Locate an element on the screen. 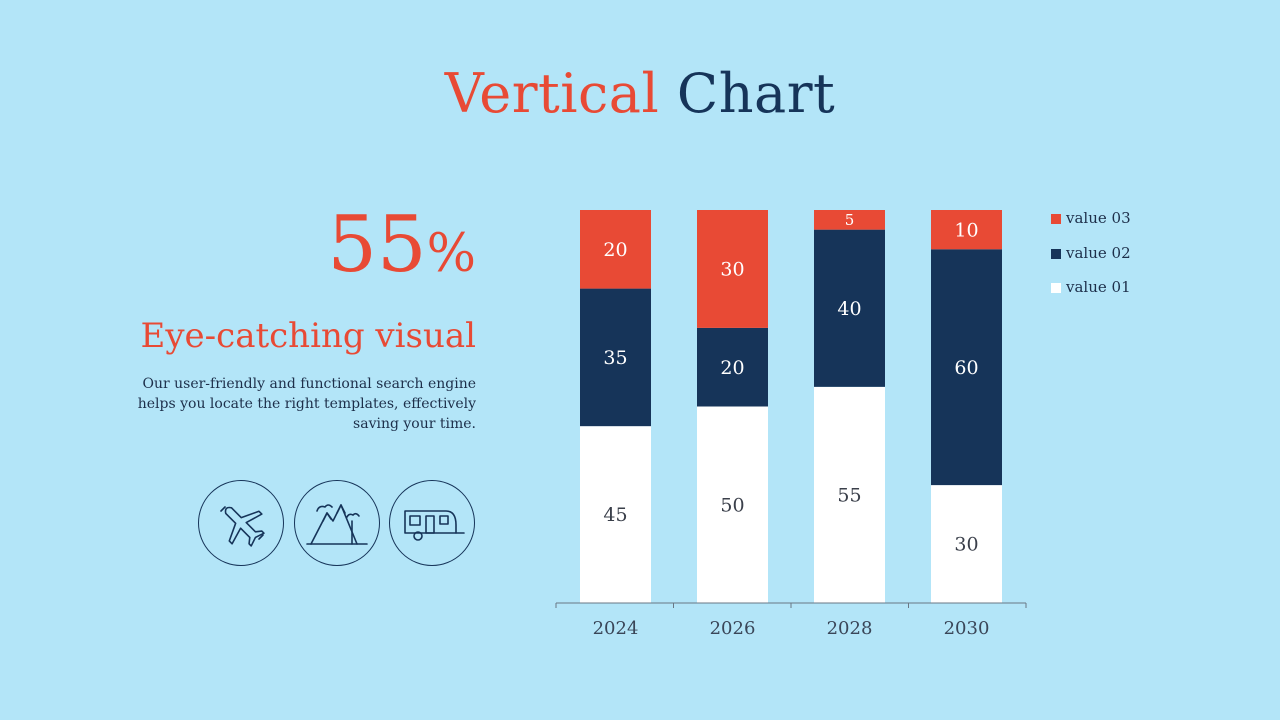  data-label: 45 is located at coordinates (615, 515).